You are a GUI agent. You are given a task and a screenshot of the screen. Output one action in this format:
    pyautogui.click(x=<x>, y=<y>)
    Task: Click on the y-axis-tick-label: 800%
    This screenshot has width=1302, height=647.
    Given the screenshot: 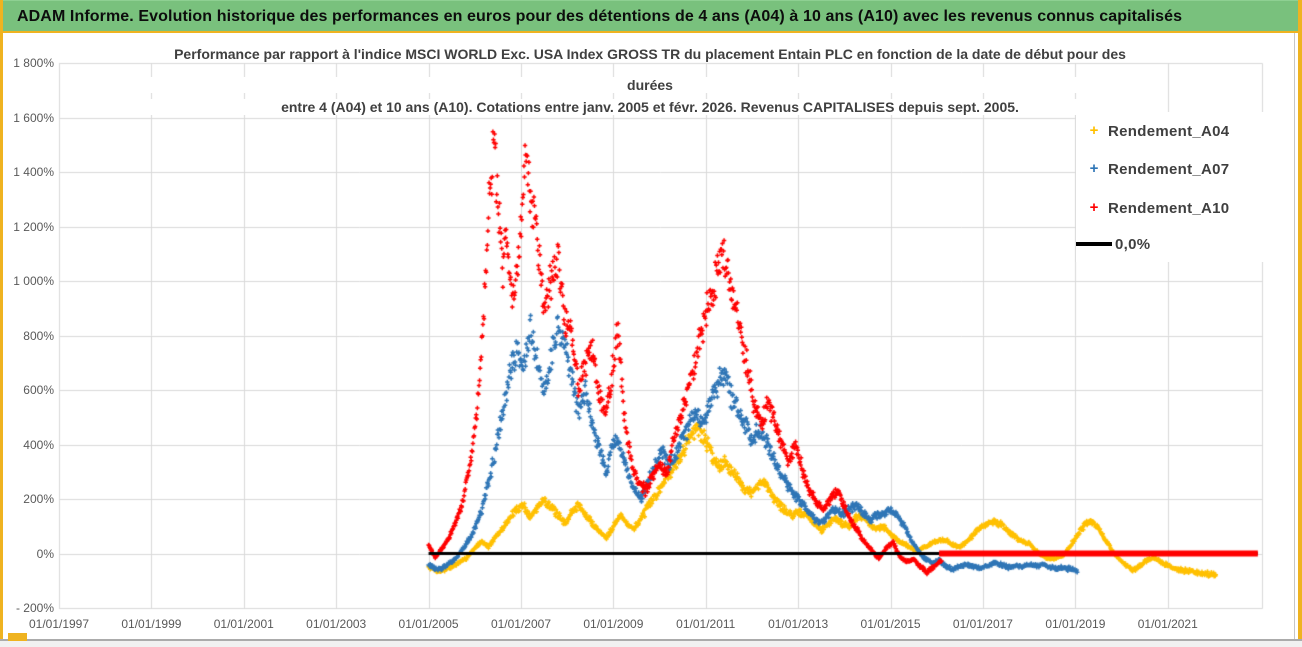 What is the action you would take?
    pyautogui.click(x=38, y=335)
    